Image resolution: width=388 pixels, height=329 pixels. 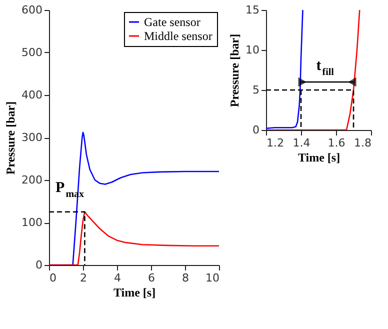 What do you see at coordinates (32, 10) in the screenshot?
I see `y-tick-label: 600` at bounding box center [32, 10].